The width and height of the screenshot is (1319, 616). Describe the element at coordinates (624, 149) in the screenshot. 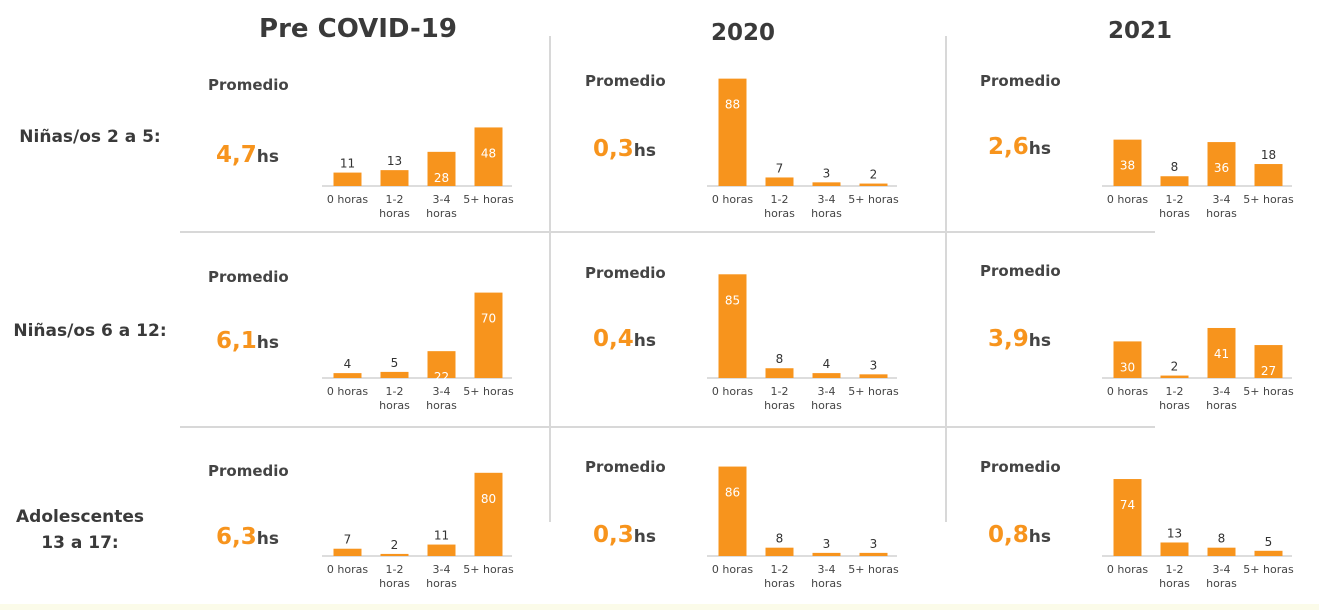

I see `average-value: 0,3hs` at that location.